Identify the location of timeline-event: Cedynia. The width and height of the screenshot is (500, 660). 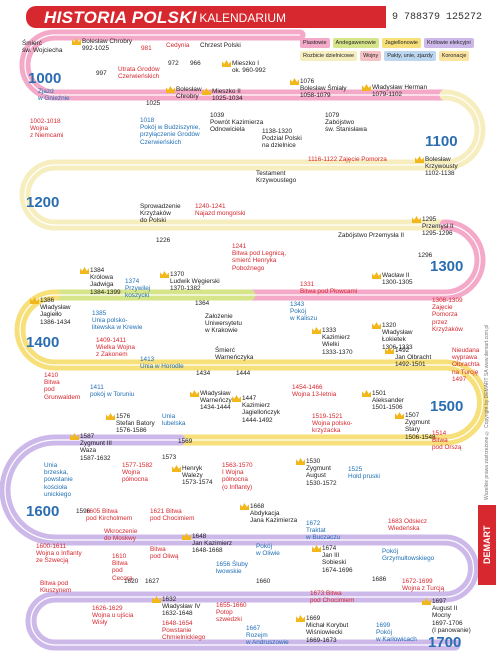
(178, 45).